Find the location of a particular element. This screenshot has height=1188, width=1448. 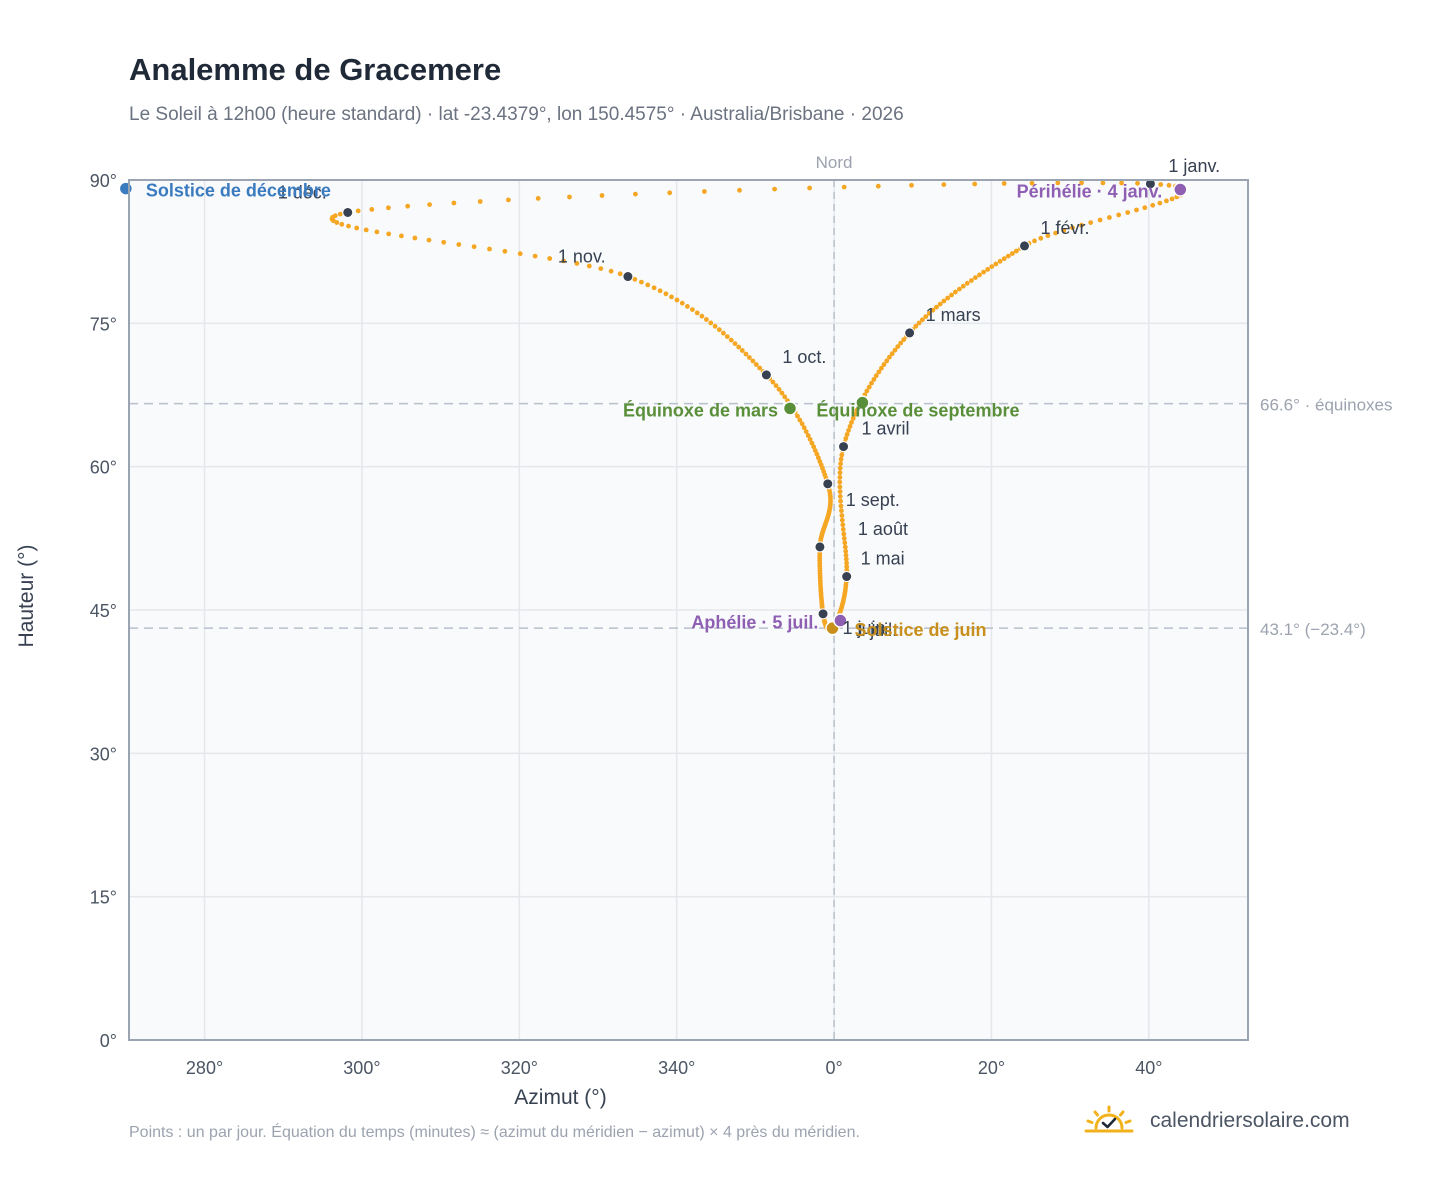

month-label: 1 nov. is located at coordinates (582, 257).